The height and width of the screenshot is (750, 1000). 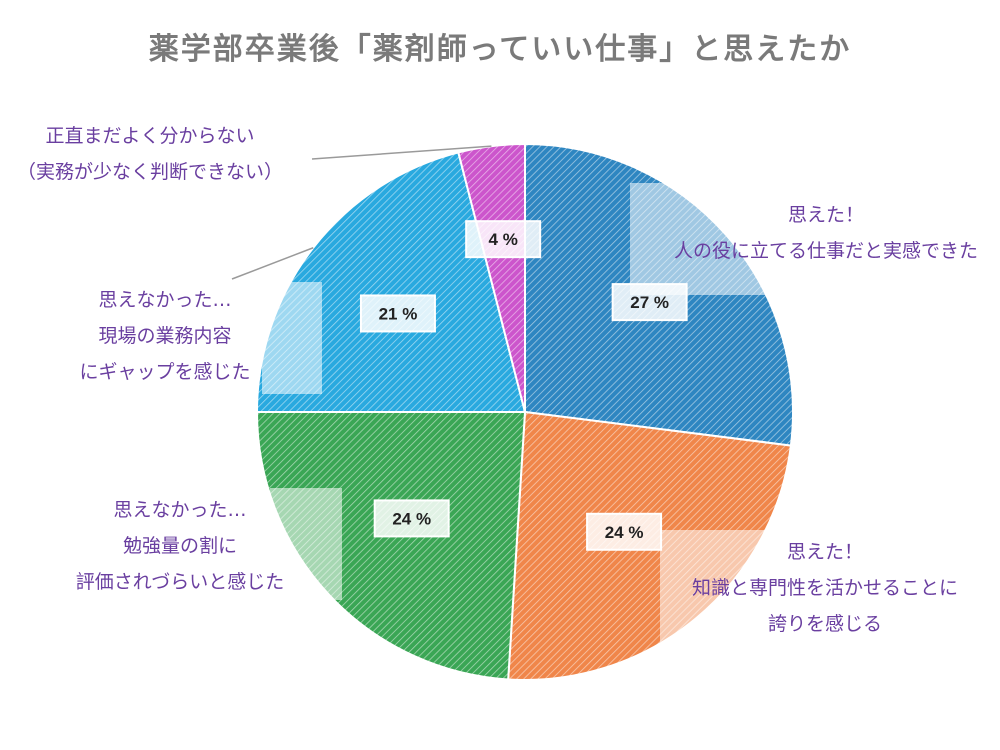 I want to click on category-label-1-line-1: 知識と専門性を活かせることに, so click(x=824, y=588).